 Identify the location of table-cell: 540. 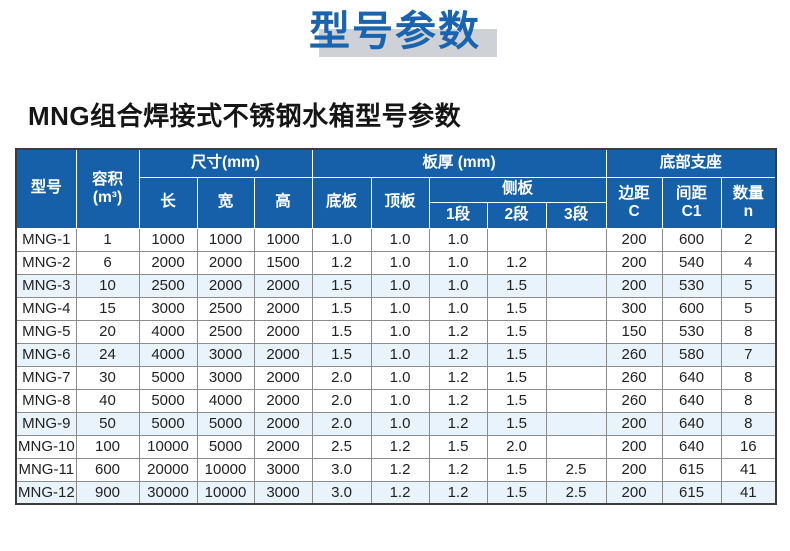
(691, 262).